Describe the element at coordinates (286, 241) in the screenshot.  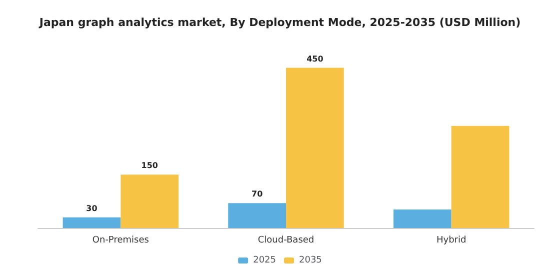
I see `x-tick-label: Cloud-Based` at that location.